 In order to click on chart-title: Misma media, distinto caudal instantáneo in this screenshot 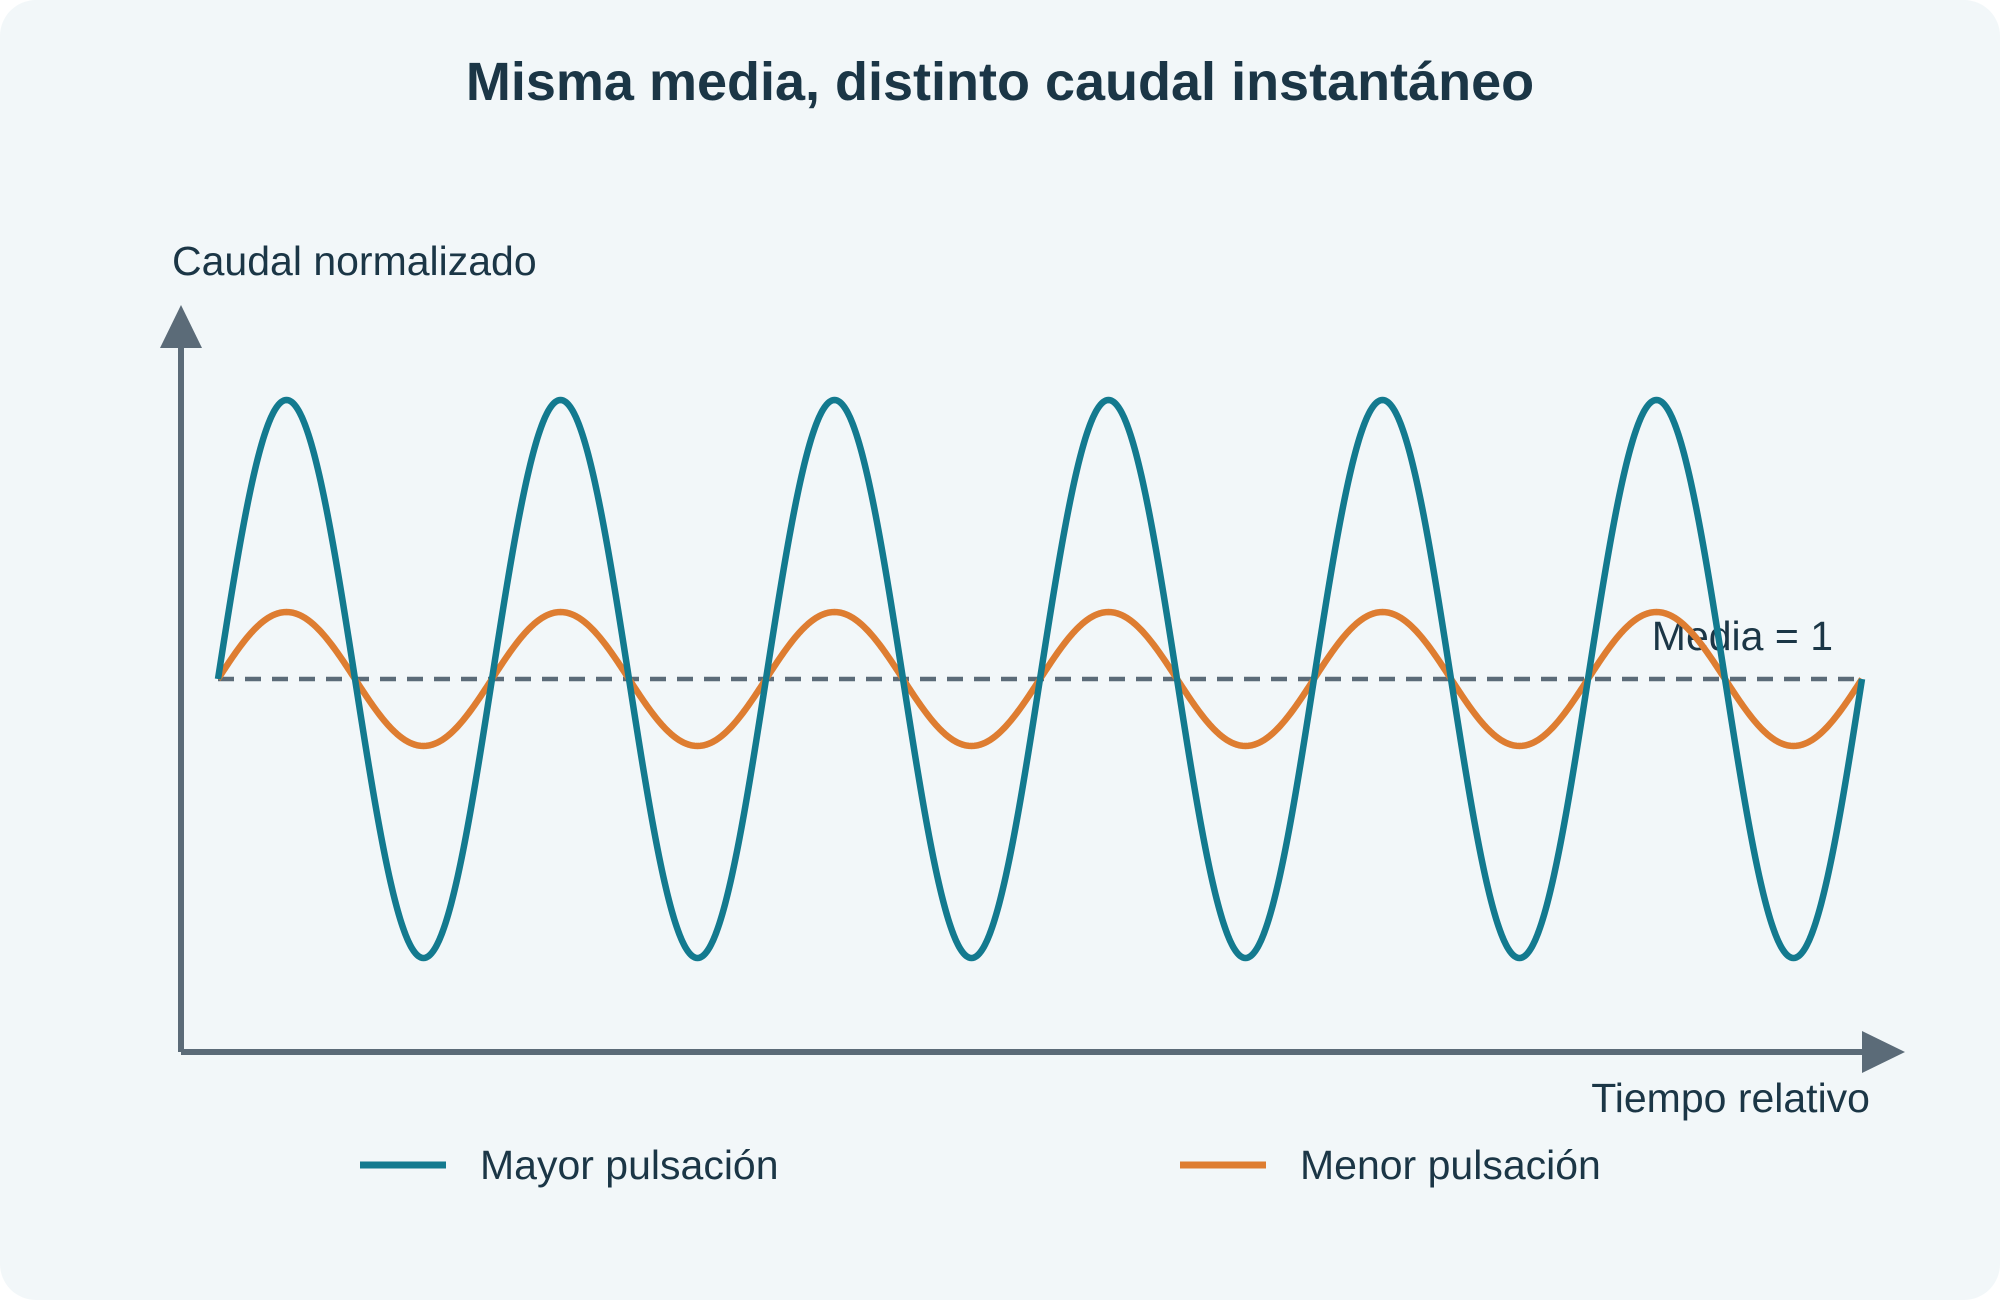, I will do `click(1000, 82)`.